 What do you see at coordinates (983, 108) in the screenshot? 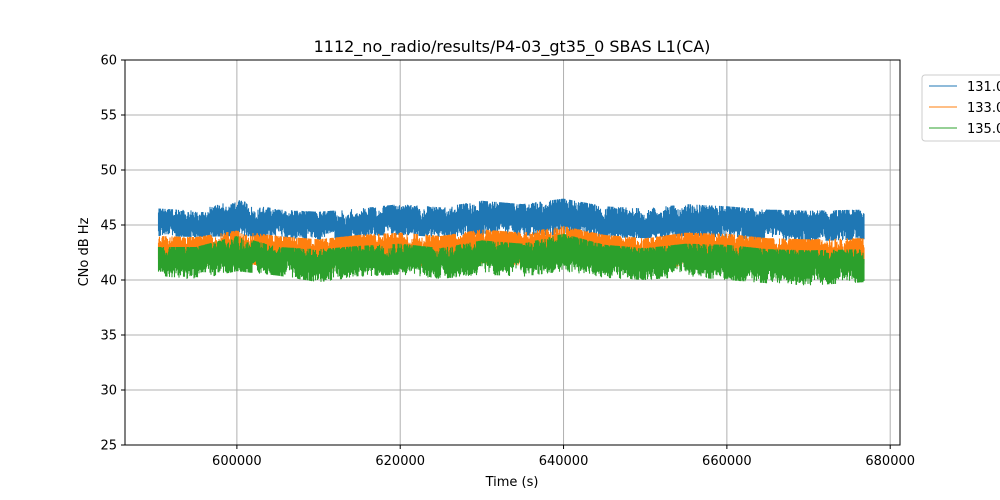
I see `legend-label: 133.0` at bounding box center [983, 108].